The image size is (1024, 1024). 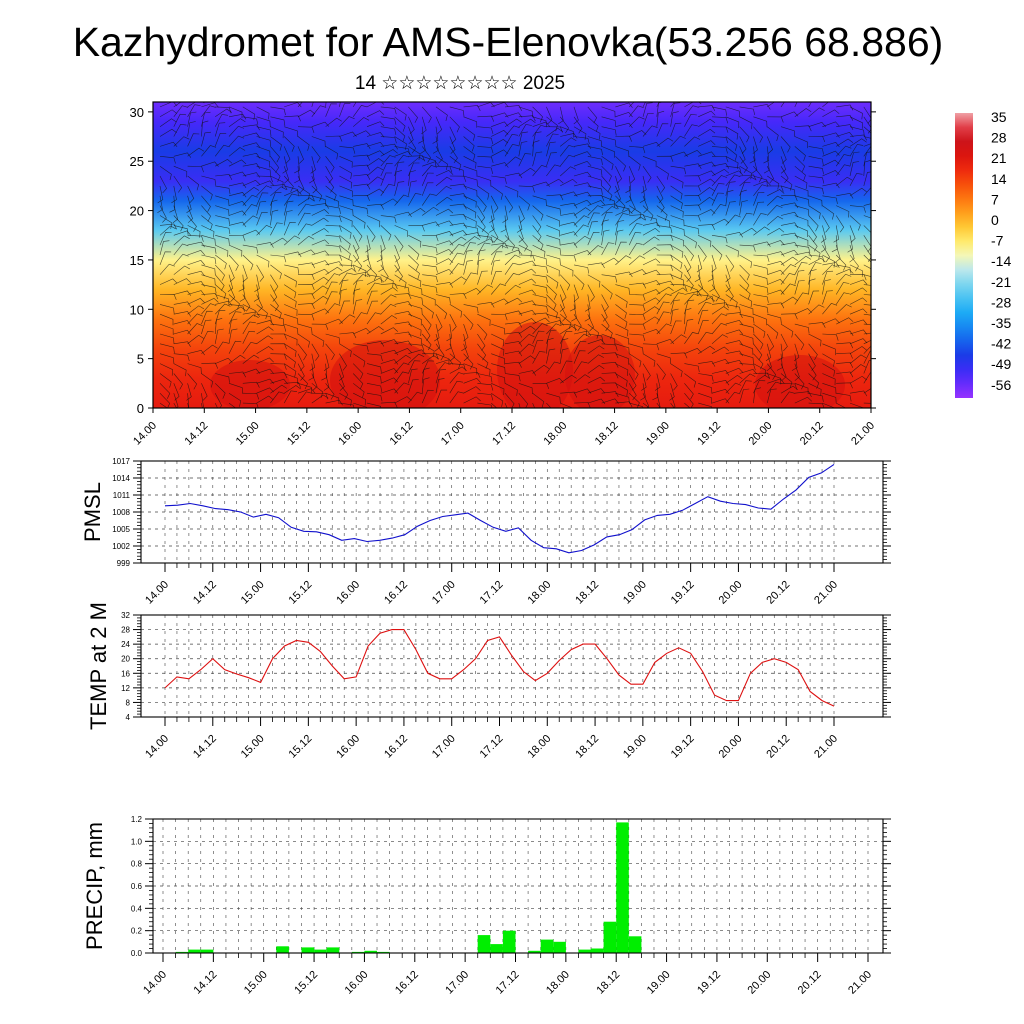 I want to click on x-tick-label: 18.00, so click(x=555, y=434).